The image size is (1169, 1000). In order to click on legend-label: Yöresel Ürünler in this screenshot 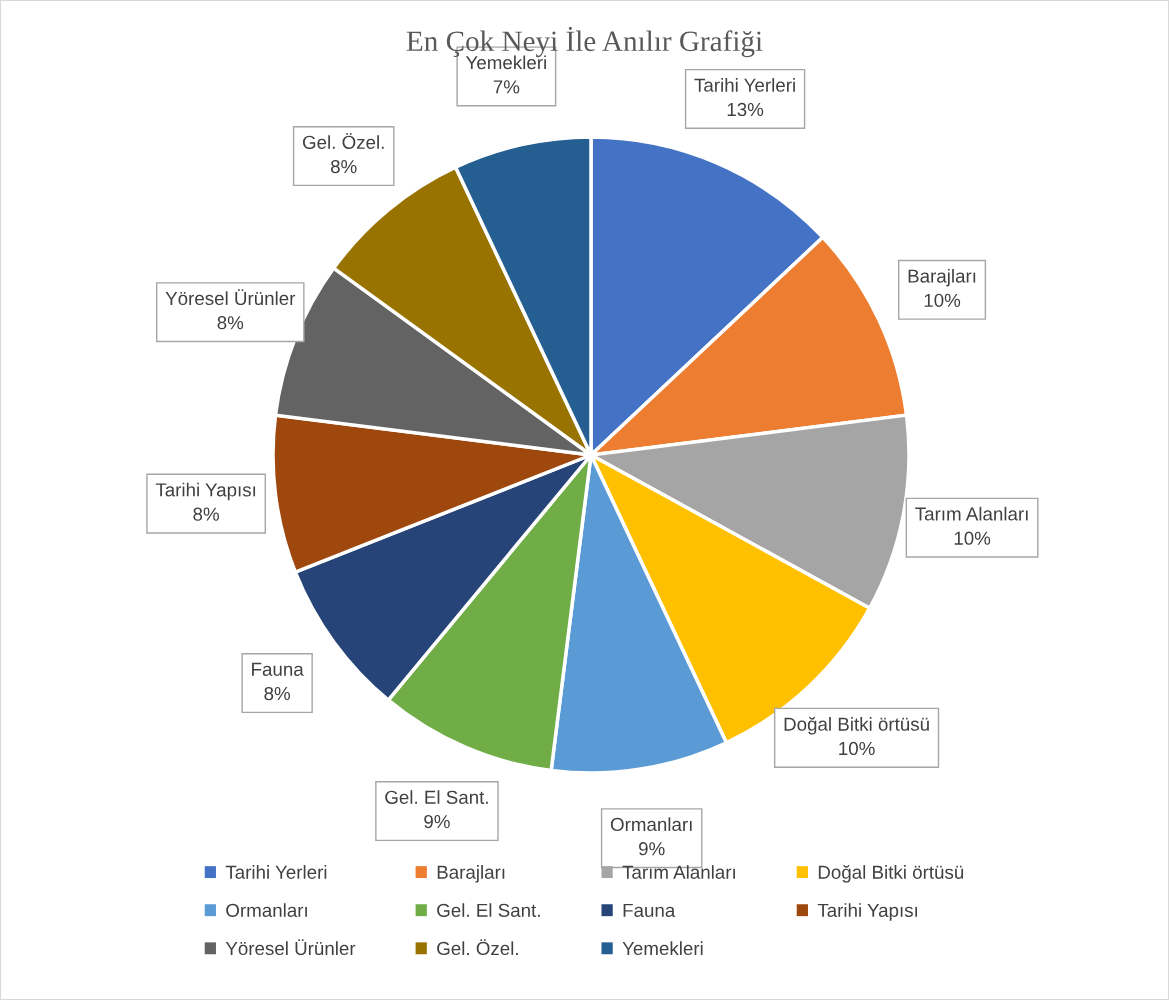, I will do `click(290, 947)`.